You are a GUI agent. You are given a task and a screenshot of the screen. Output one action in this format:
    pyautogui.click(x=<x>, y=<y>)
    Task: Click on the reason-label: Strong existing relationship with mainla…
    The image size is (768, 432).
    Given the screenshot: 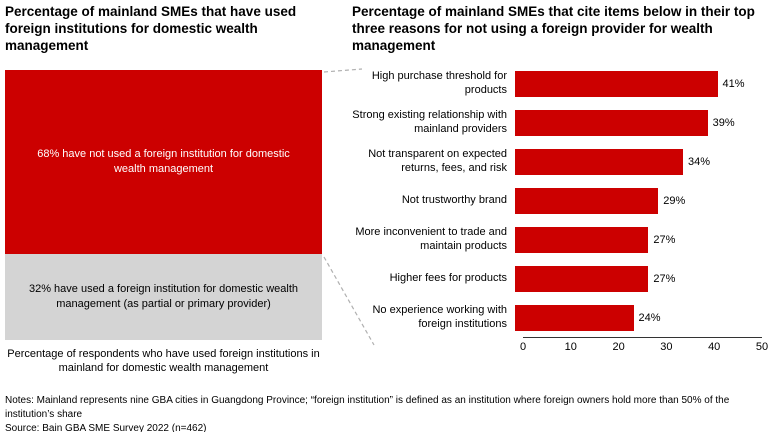 What is the action you would take?
    pyautogui.click(x=429, y=122)
    